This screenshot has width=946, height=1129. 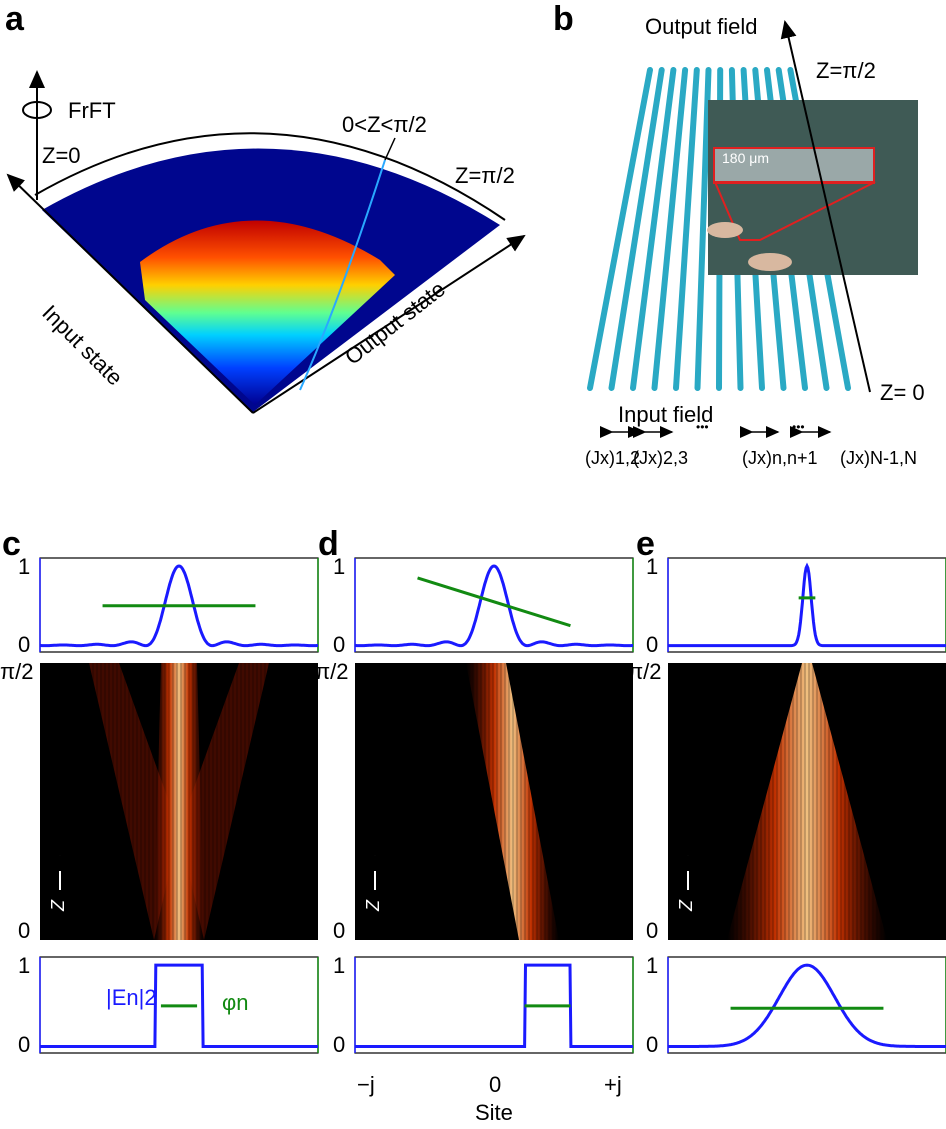 What do you see at coordinates (494, 1112) in the screenshot?
I see `x-axis-label: Site` at bounding box center [494, 1112].